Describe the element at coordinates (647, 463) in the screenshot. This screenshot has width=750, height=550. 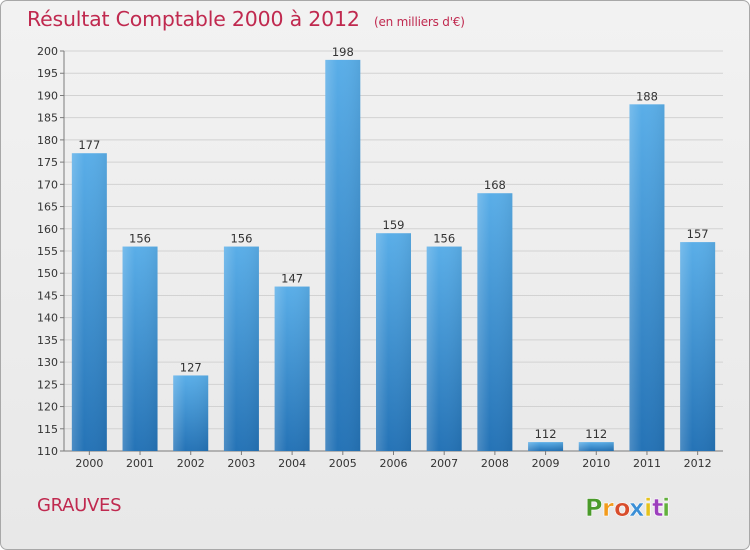
I see `x-tick-label: 2011` at that location.